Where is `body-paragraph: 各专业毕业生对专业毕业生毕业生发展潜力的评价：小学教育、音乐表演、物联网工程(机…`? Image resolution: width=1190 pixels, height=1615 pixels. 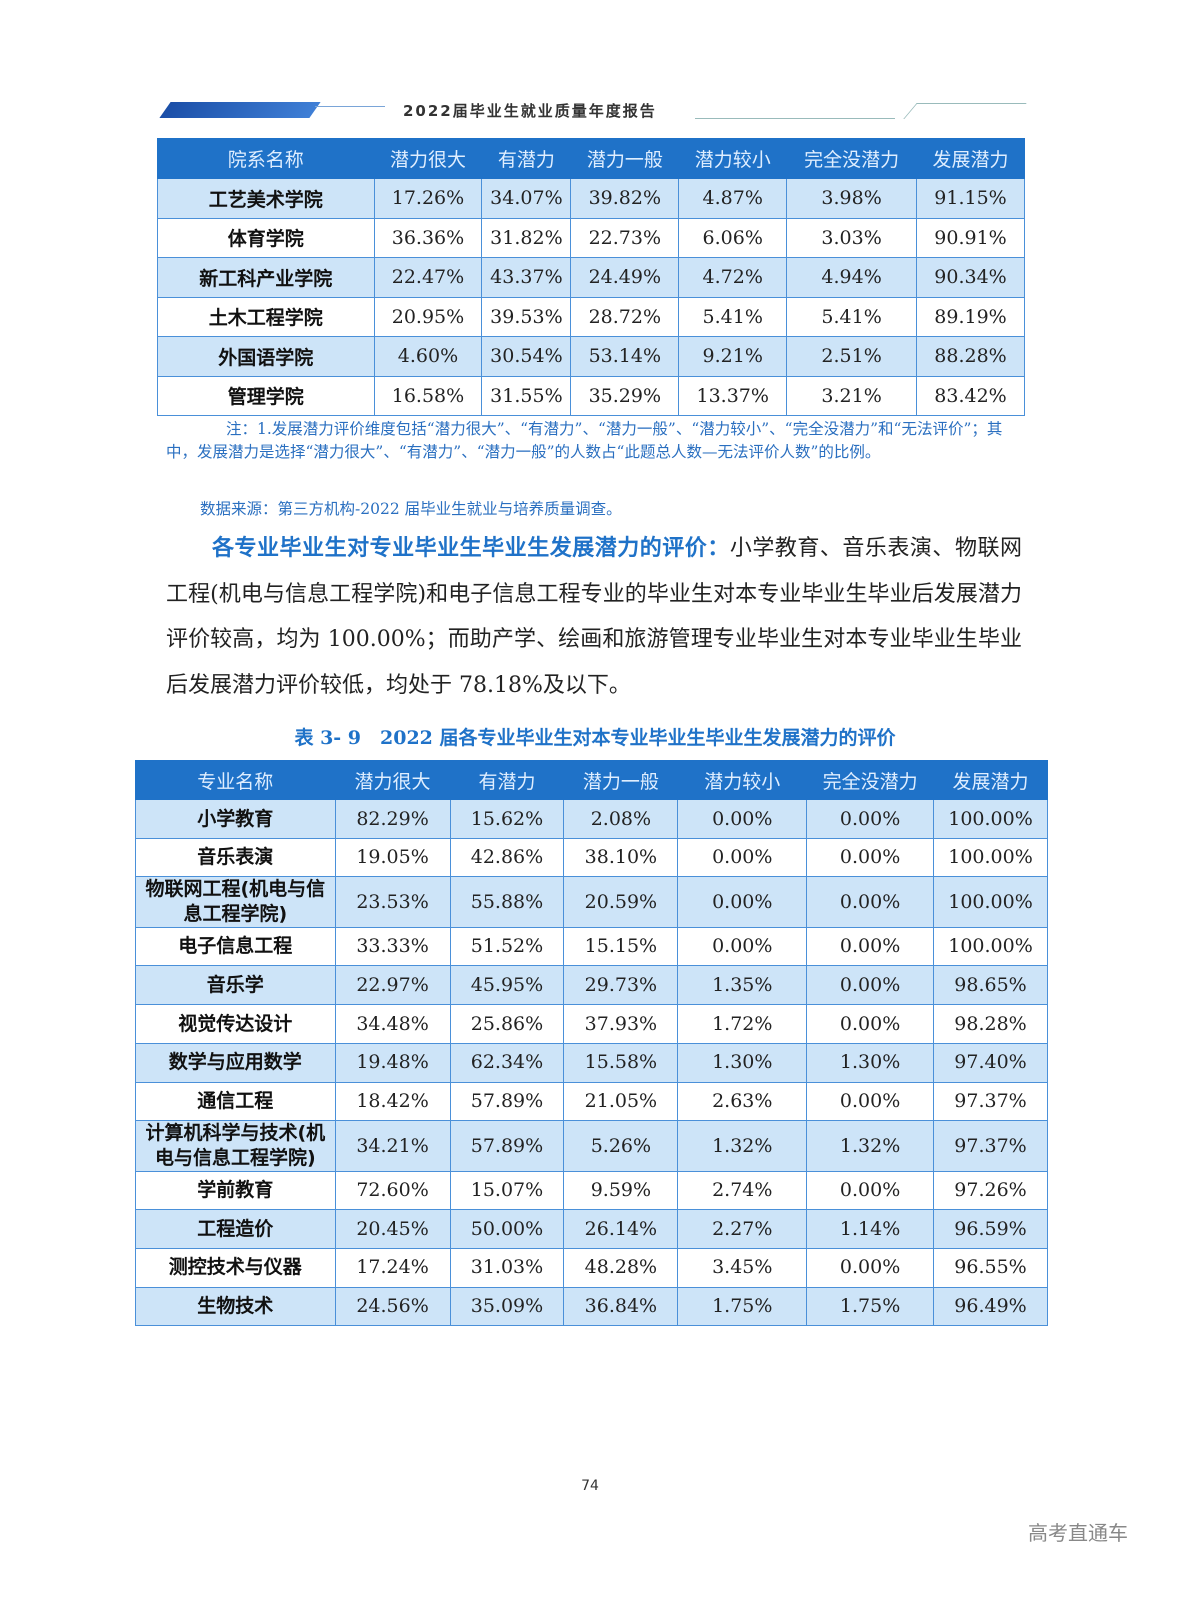 body-paragraph: 各专业毕业生对专业毕业生毕业生发展潜力的评价：小学教育、音乐表演、物联网工程(机… is located at coordinates (594, 617).